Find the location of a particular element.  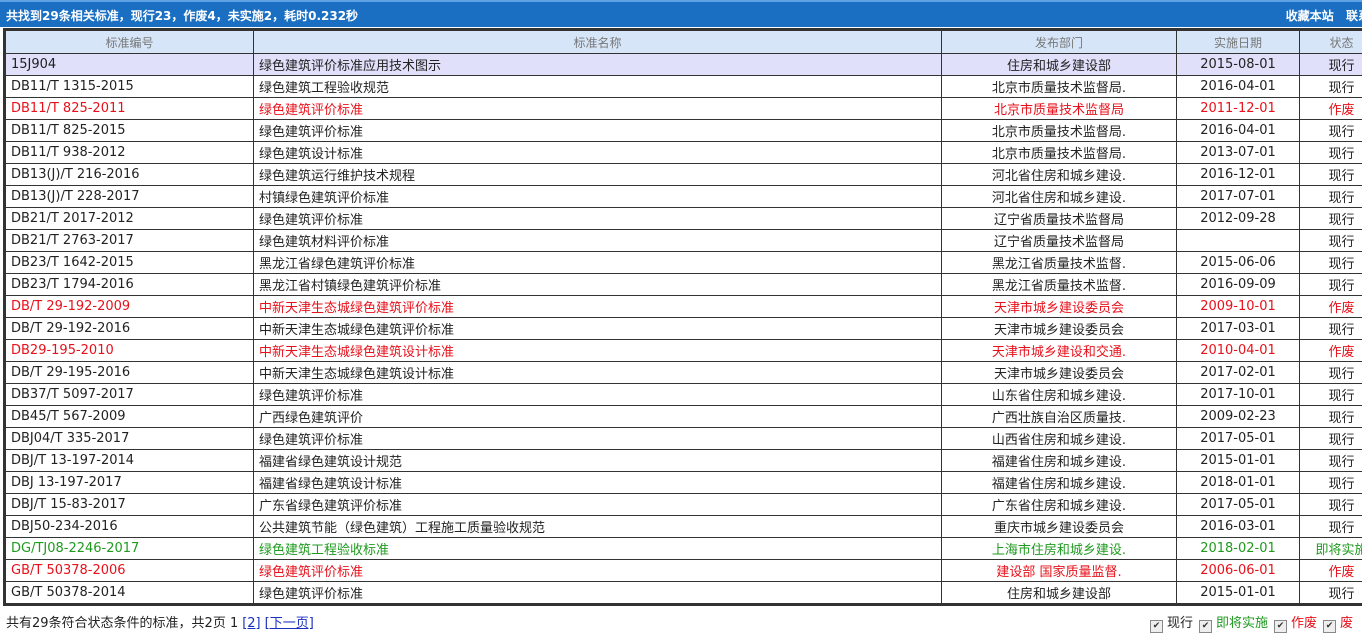

publisher: 重庆市城乡建设委员会 is located at coordinates (1059, 527).